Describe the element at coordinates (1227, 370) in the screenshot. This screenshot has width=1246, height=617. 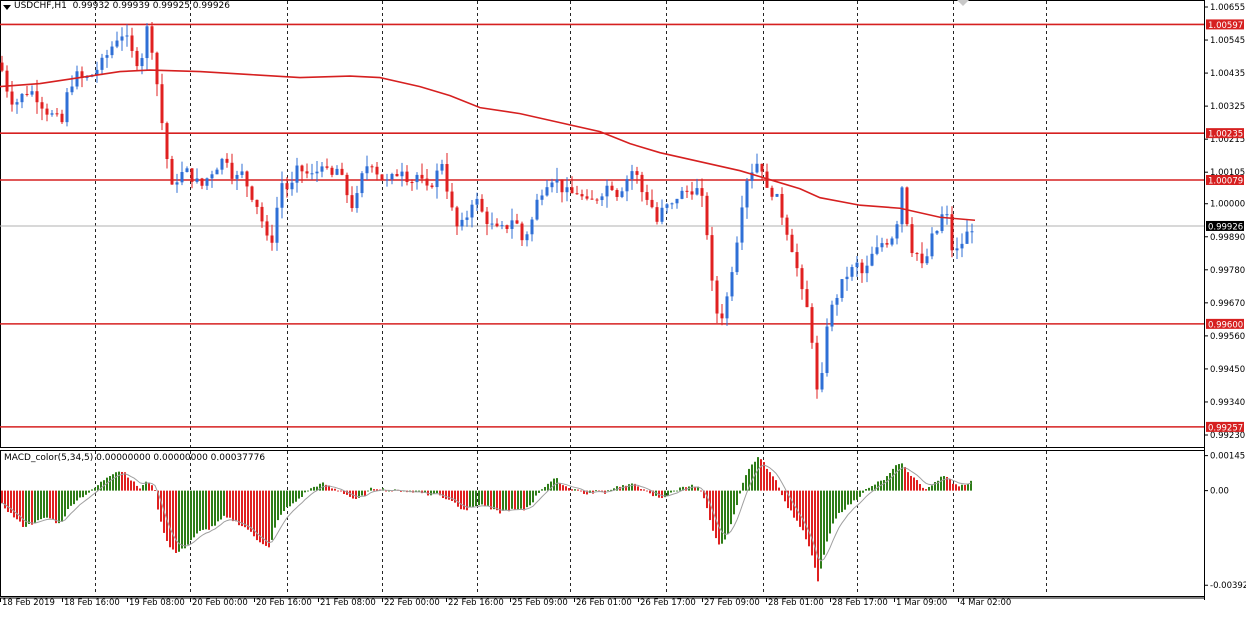
I see `price-axis-label: 0.99450` at that location.